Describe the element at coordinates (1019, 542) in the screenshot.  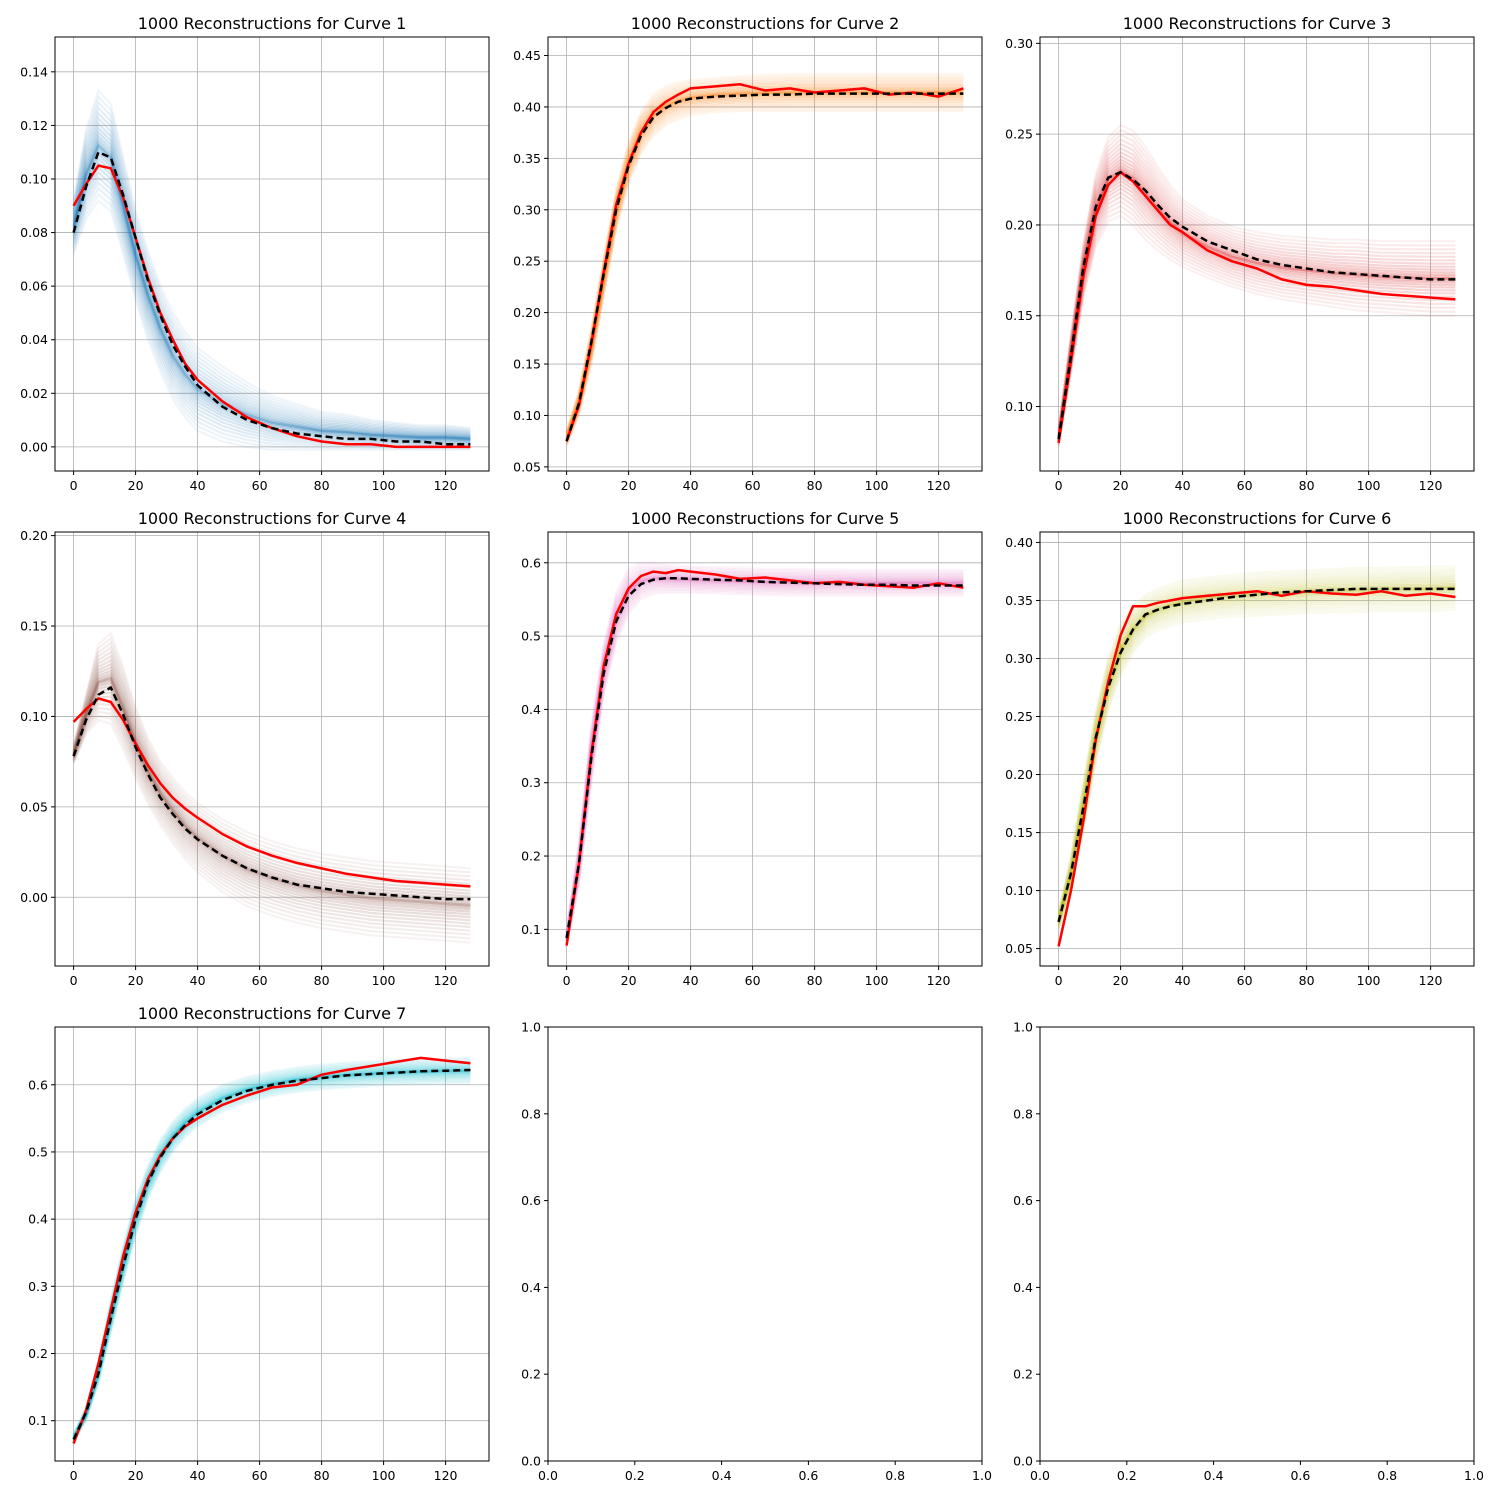
I see `y-tick-label: 0.40` at that location.